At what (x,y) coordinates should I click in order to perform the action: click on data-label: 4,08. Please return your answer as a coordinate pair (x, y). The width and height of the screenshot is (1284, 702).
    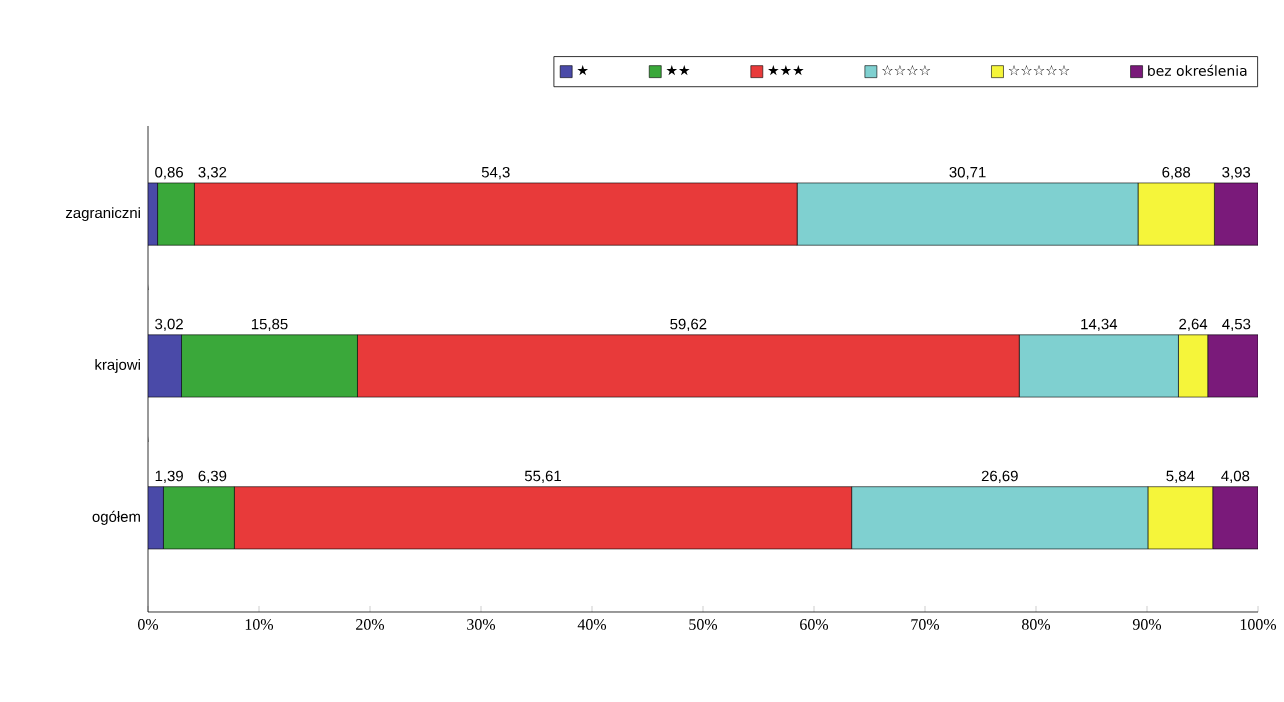
    Looking at the image, I should click on (1235, 476).